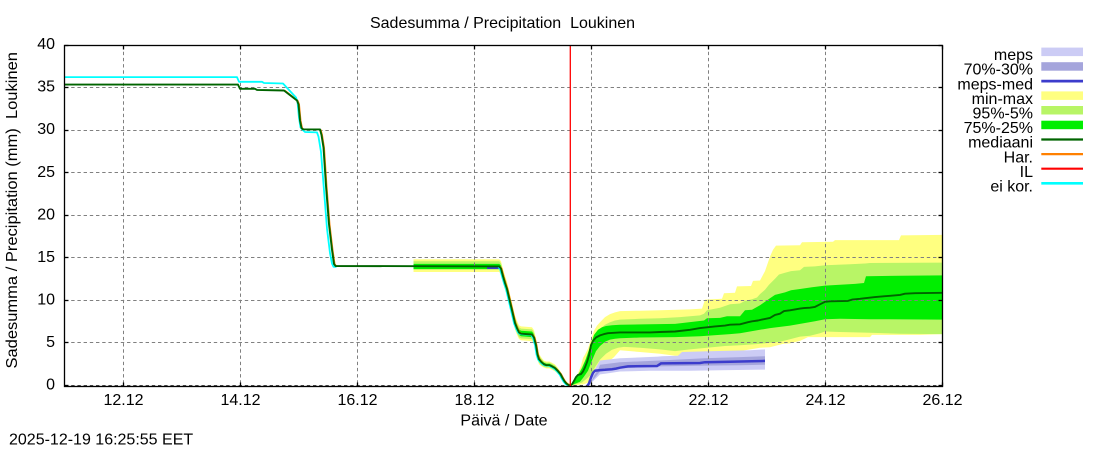  What do you see at coordinates (1011, 187) in the screenshot?
I see `svg-text: ei kor.` at bounding box center [1011, 187].